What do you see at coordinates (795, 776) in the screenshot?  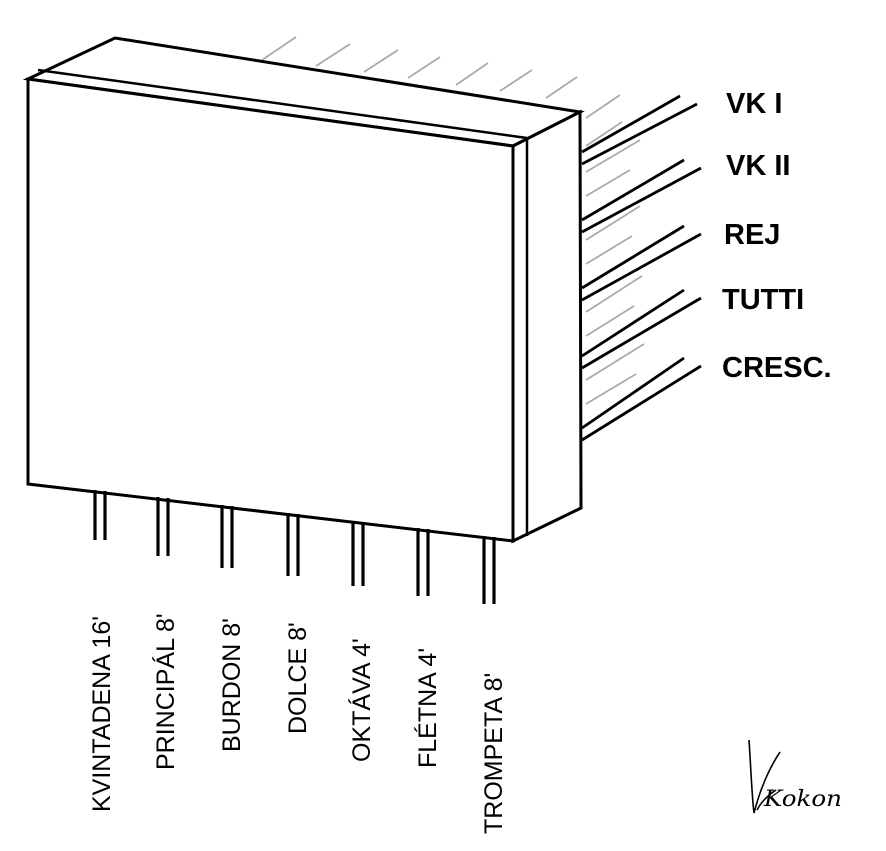 I see `signature: Kokon` at bounding box center [795, 776].